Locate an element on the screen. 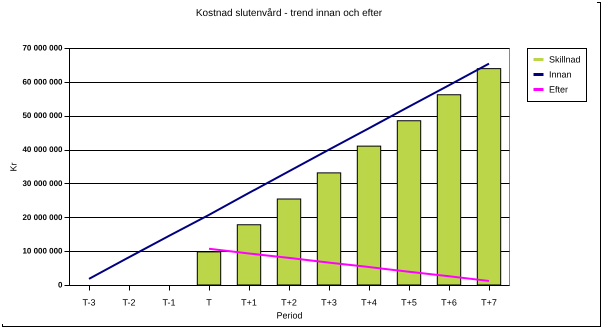 The height and width of the screenshot is (331, 605). y-tick-label: 50 000 000 is located at coordinates (43, 115).